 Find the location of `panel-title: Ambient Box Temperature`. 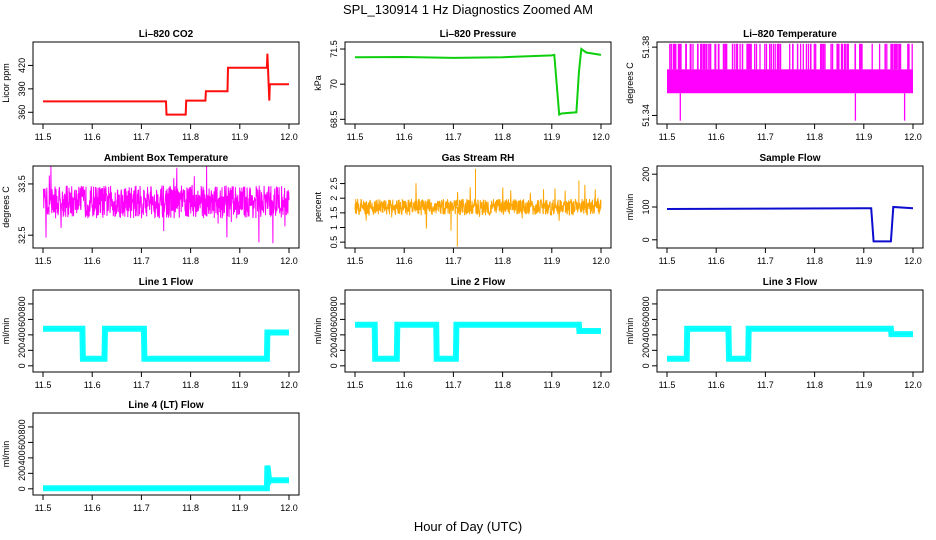

panel-title: Ambient Box Temperature is located at coordinates (166, 158).